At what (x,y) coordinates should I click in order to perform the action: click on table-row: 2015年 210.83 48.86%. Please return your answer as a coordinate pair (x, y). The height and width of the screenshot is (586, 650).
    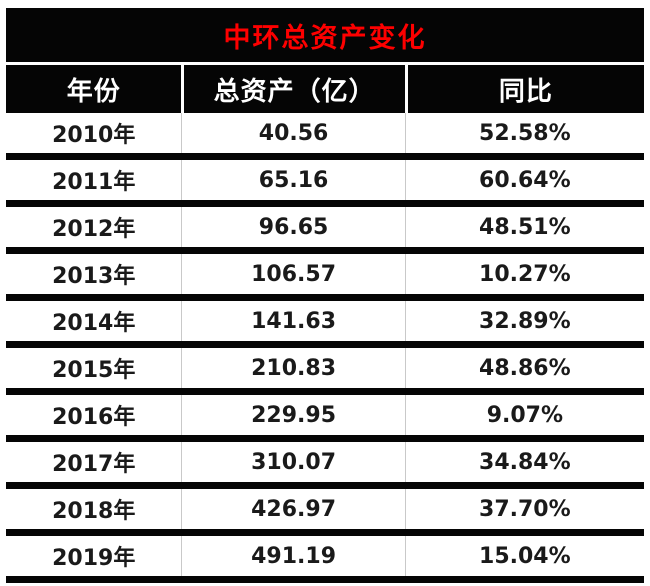
    Looking at the image, I should click on (325, 371).